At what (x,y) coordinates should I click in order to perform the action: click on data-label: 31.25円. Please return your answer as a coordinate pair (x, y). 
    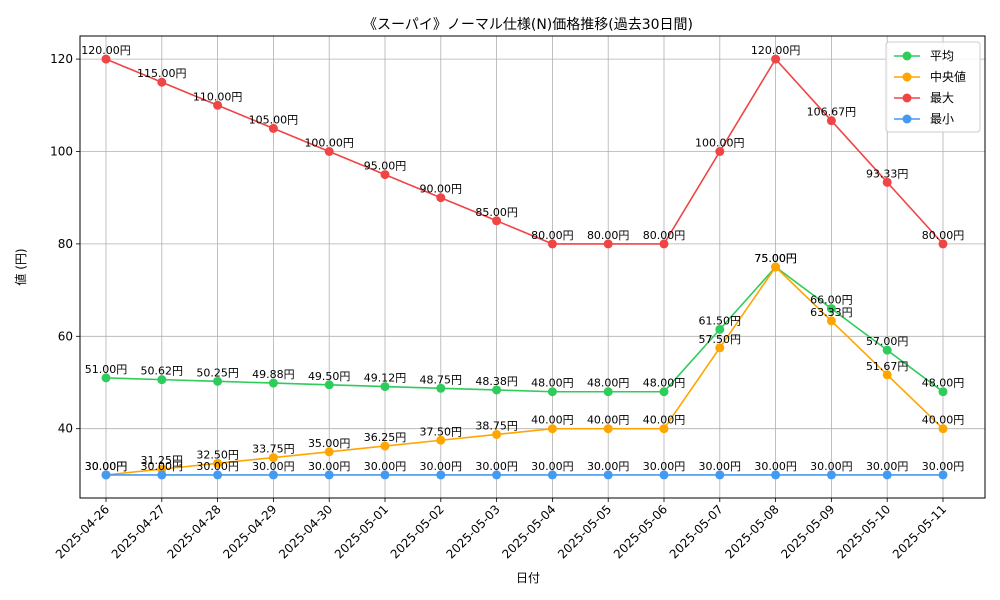
    Looking at the image, I should click on (162, 460).